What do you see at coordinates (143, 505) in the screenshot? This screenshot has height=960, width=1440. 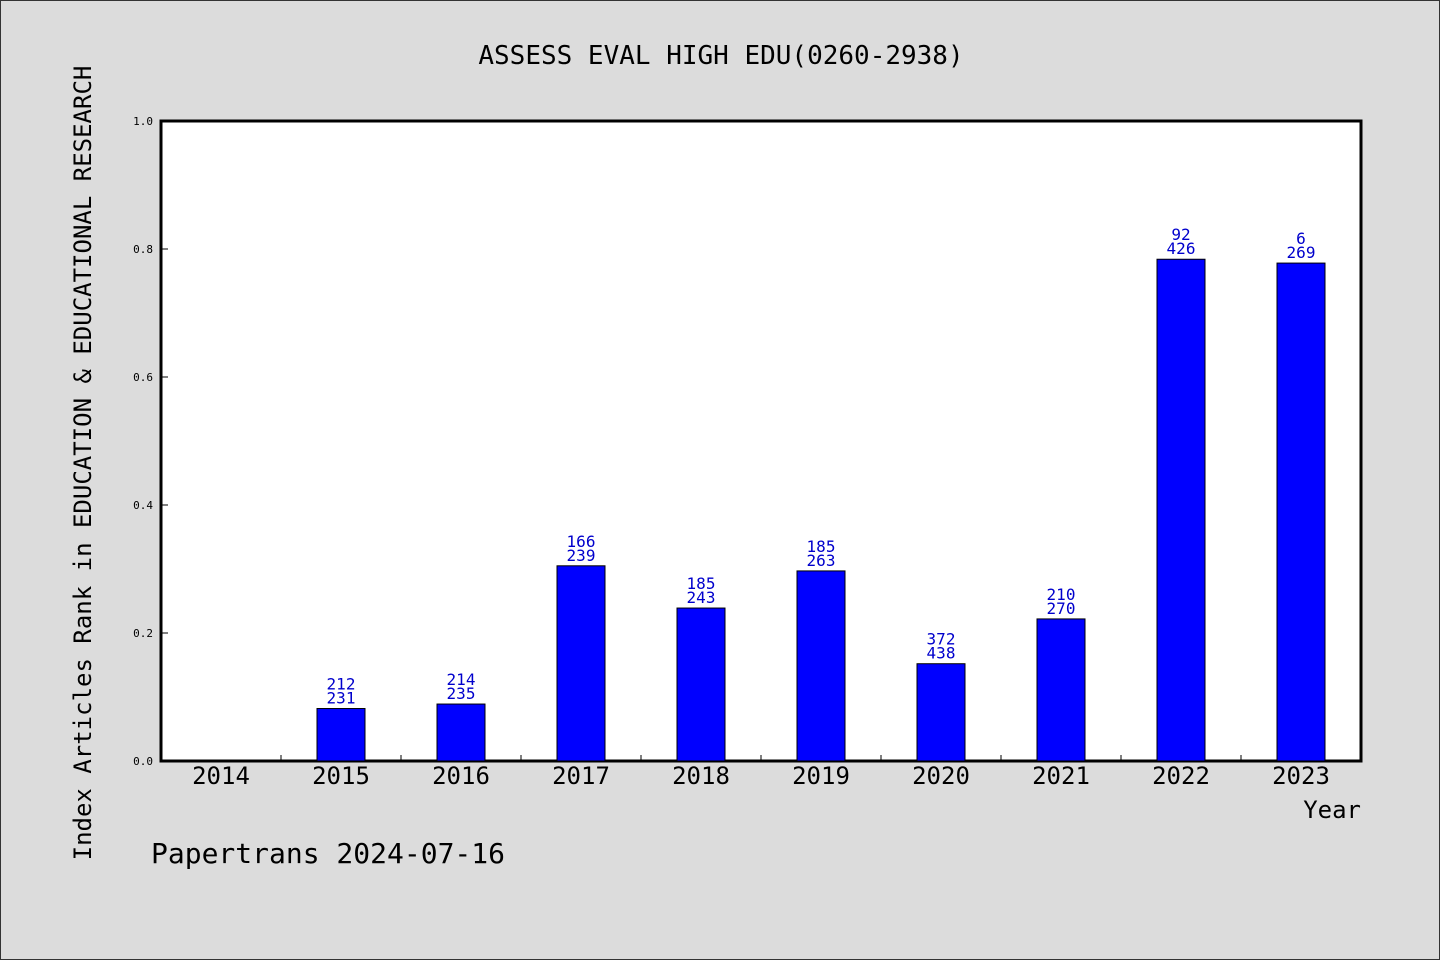 I see `y-tick-label: 0.4` at bounding box center [143, 505].